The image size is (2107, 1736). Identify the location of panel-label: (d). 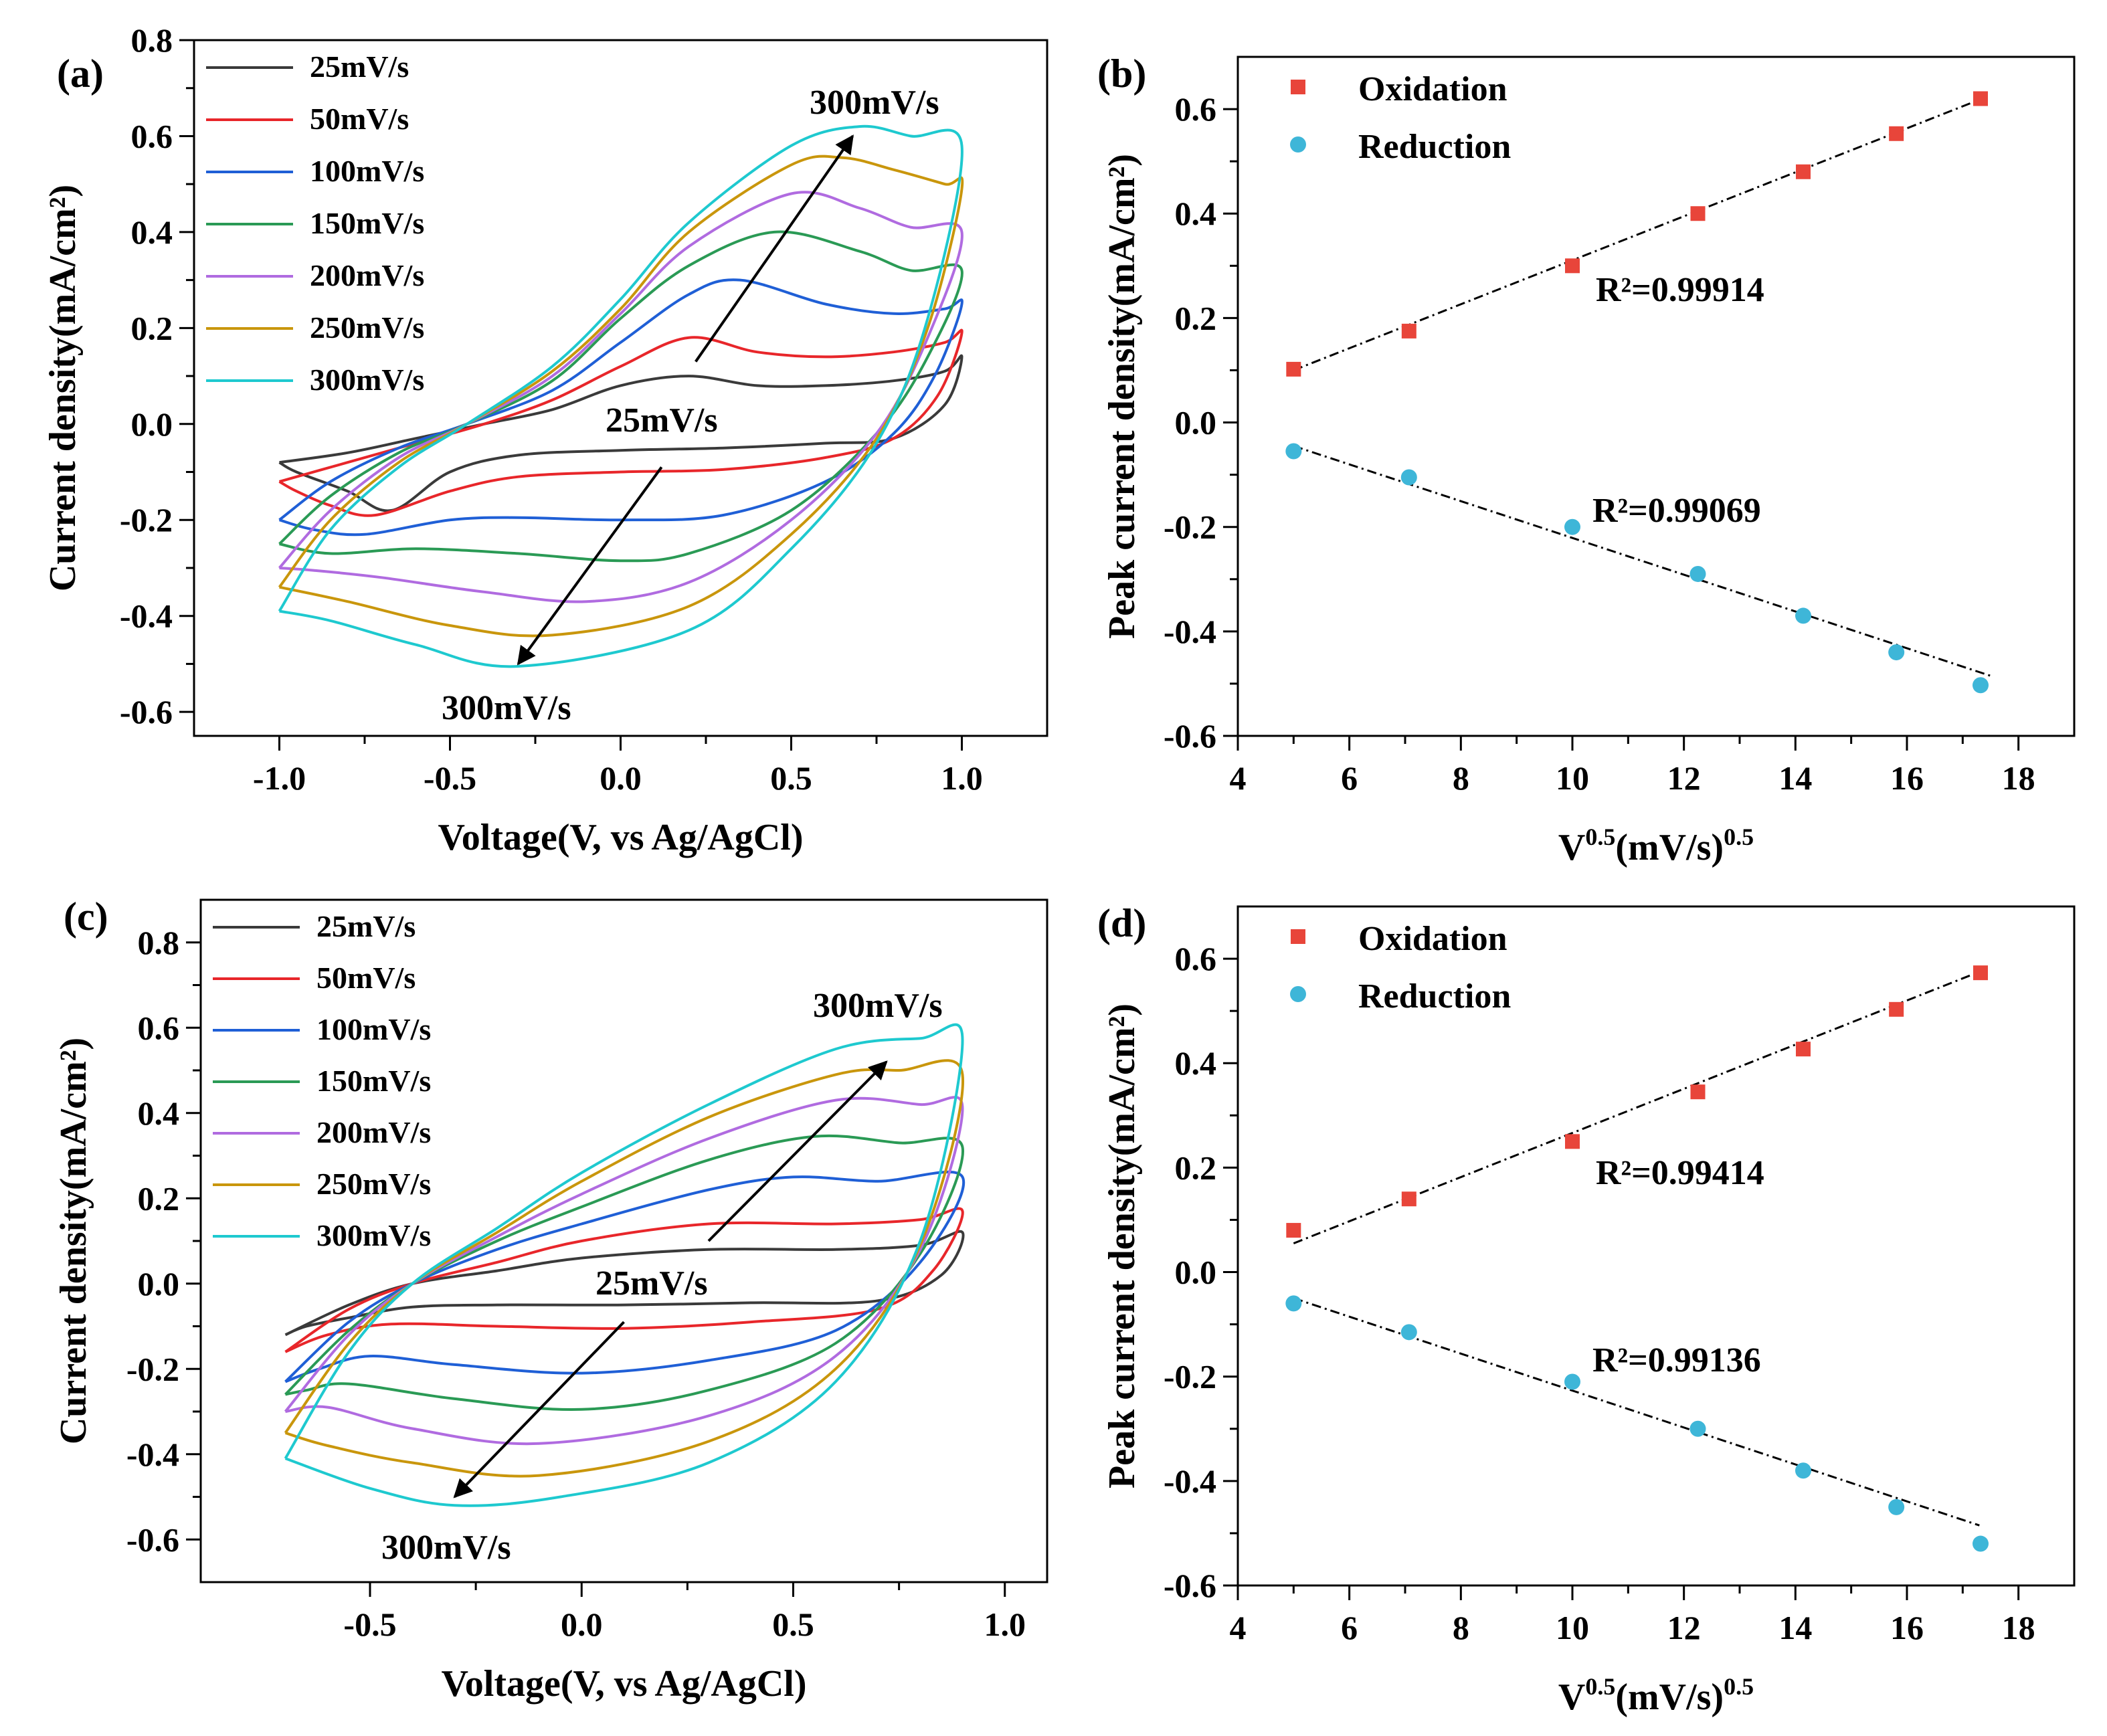
(1121, 923).